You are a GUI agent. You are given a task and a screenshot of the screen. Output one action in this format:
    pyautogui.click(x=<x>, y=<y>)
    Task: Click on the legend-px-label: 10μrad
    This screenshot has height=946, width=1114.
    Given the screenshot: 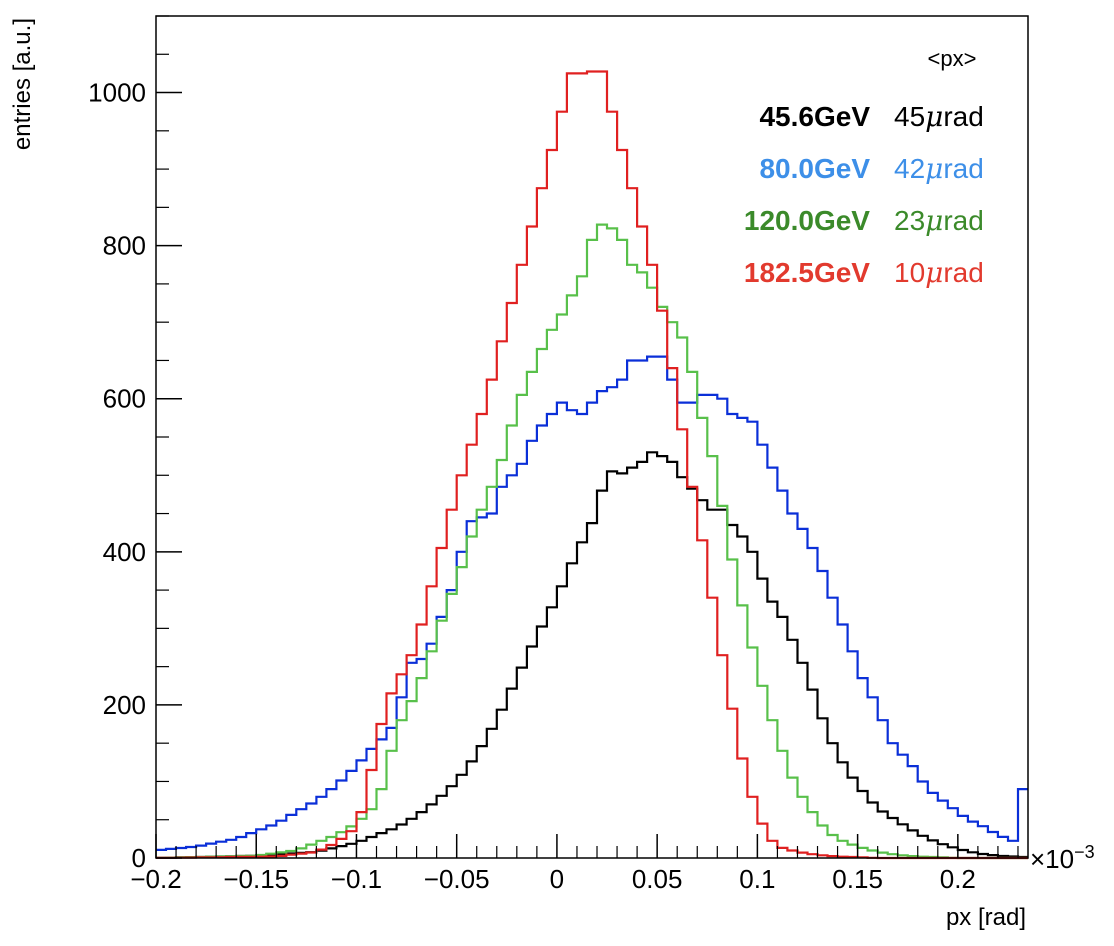 What is the action you would take?
    pyautogui.click(x=939, y=272)
    